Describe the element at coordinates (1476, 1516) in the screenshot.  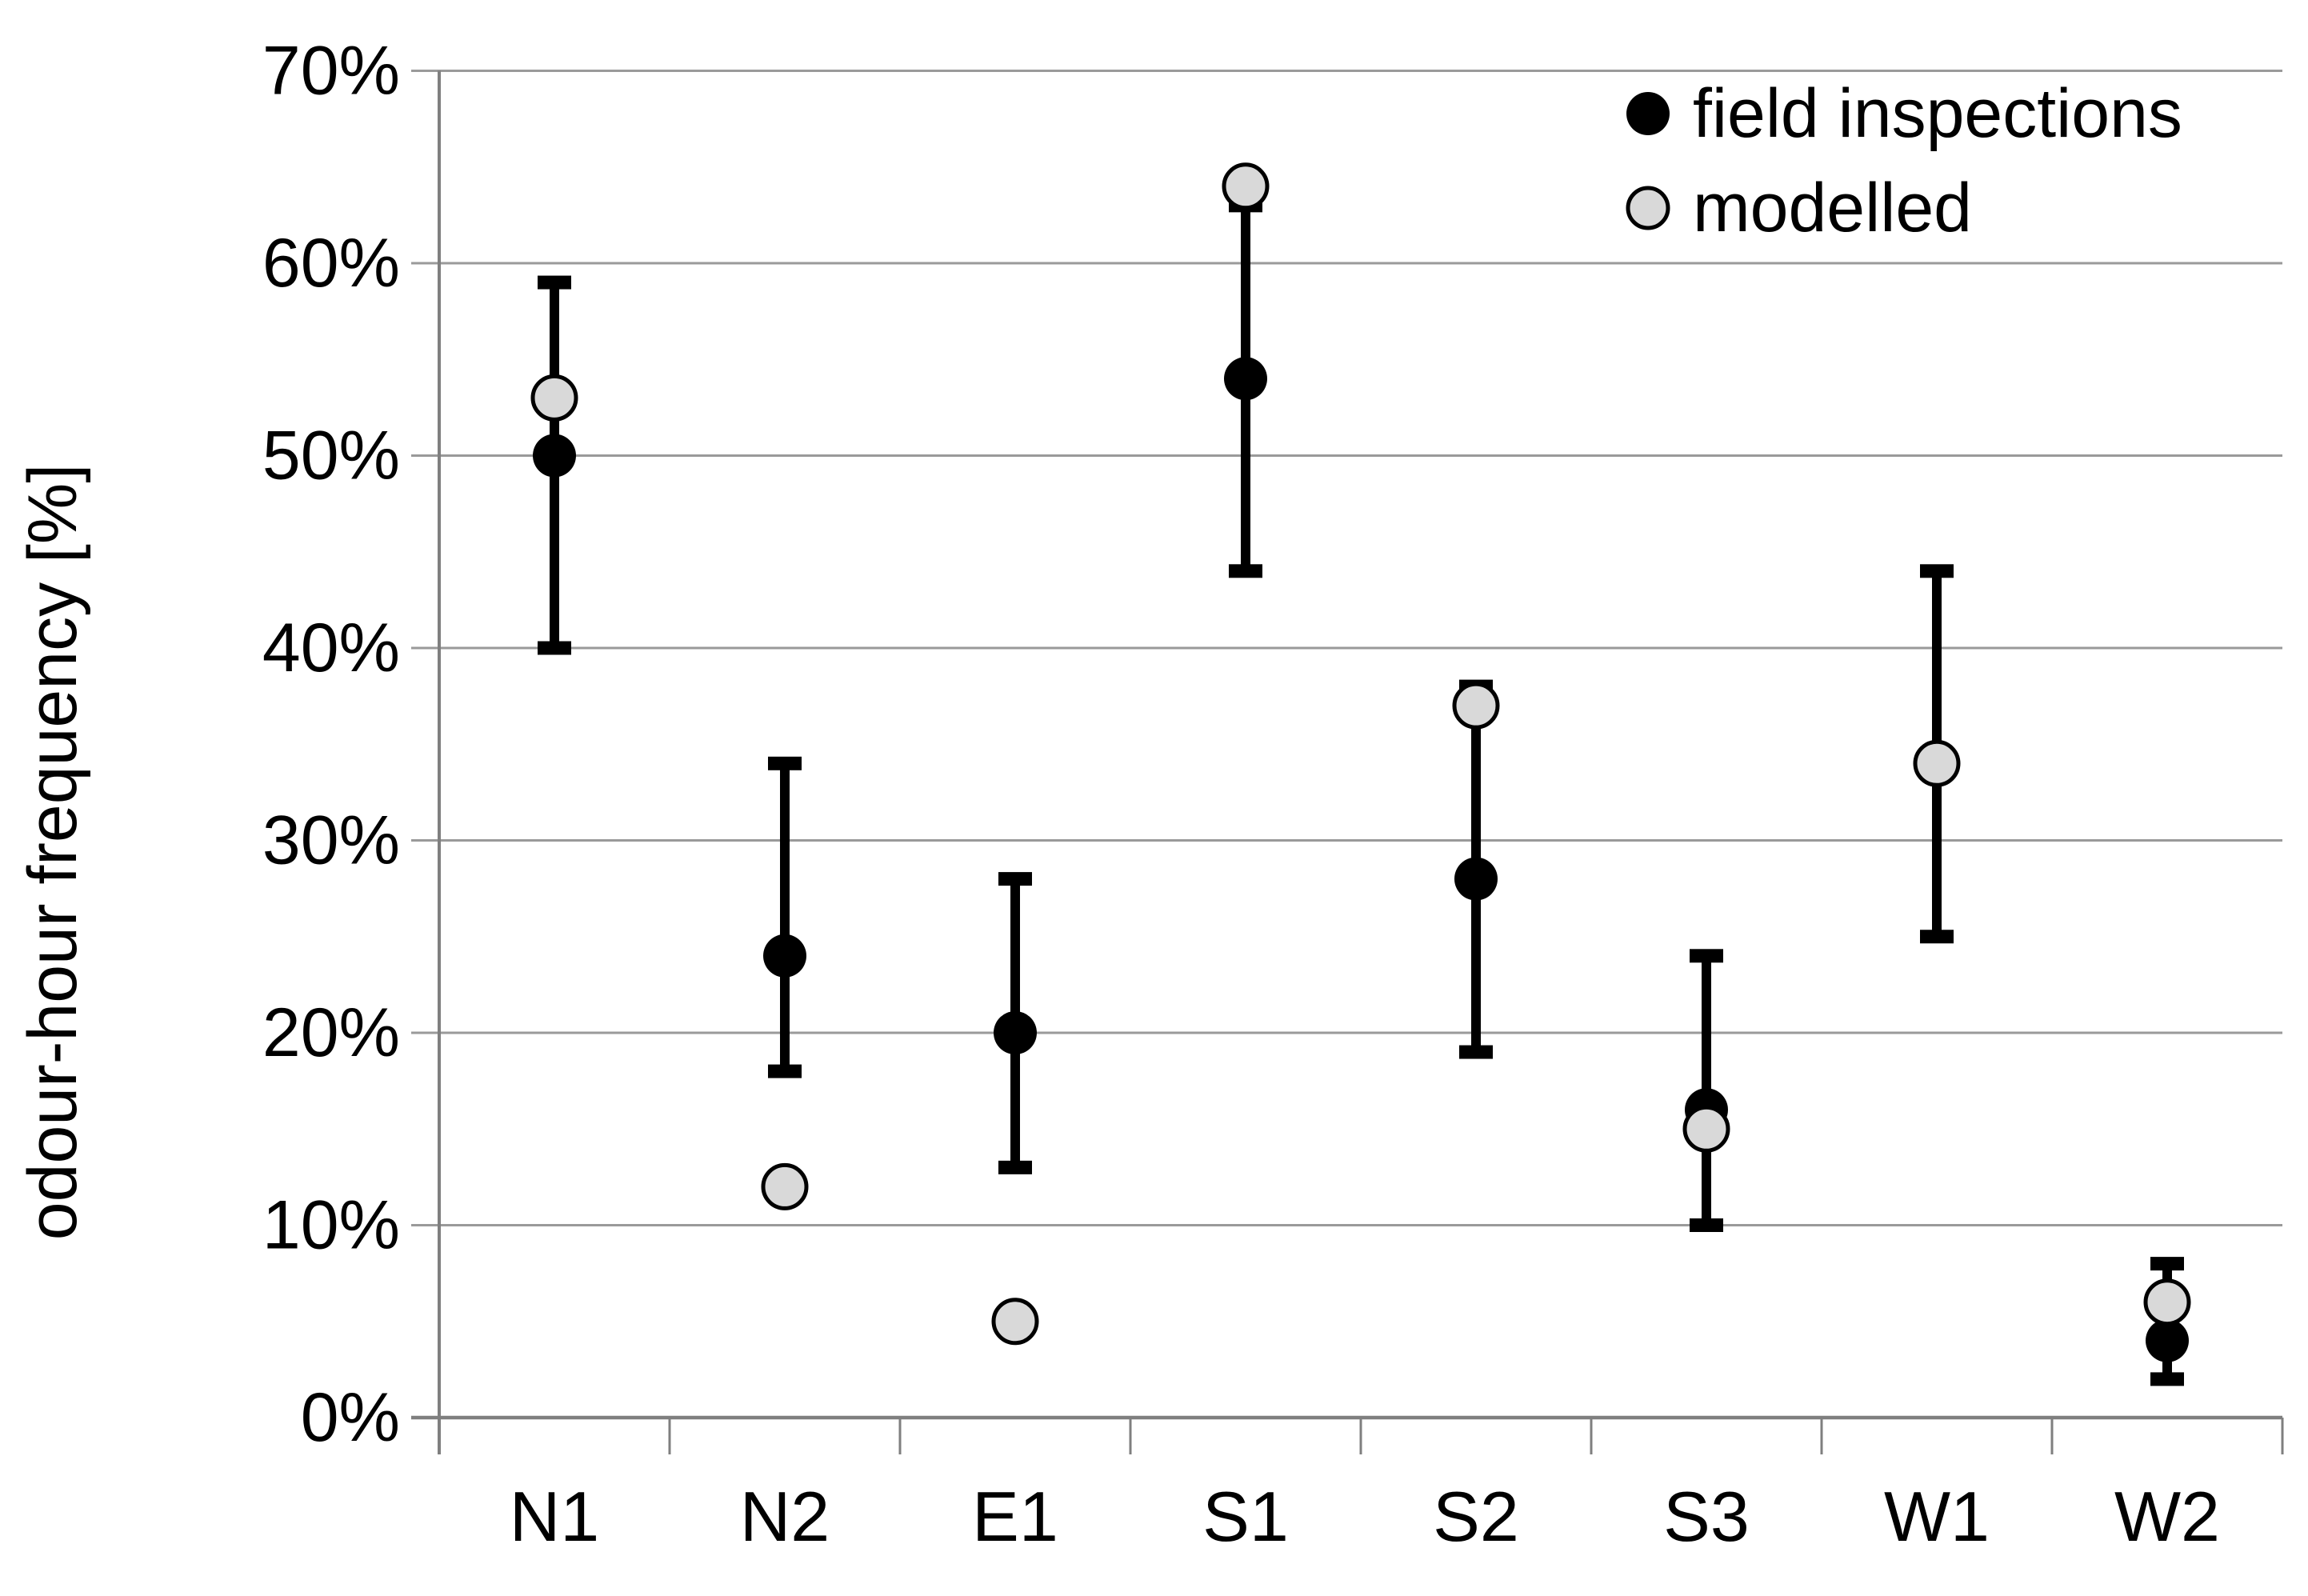
I see `x-category-label-S2: S2` at that location.